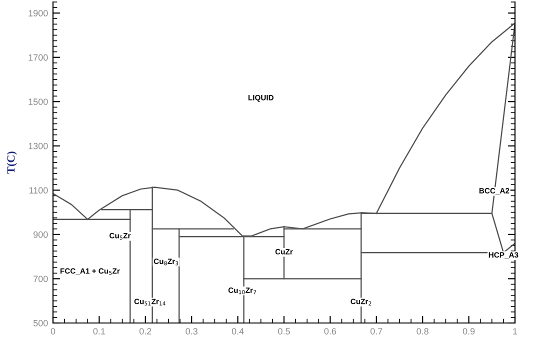  Describe the element at coordinates (41, 234) in the screenshot. I see `y-tick-label: 900` at that location.